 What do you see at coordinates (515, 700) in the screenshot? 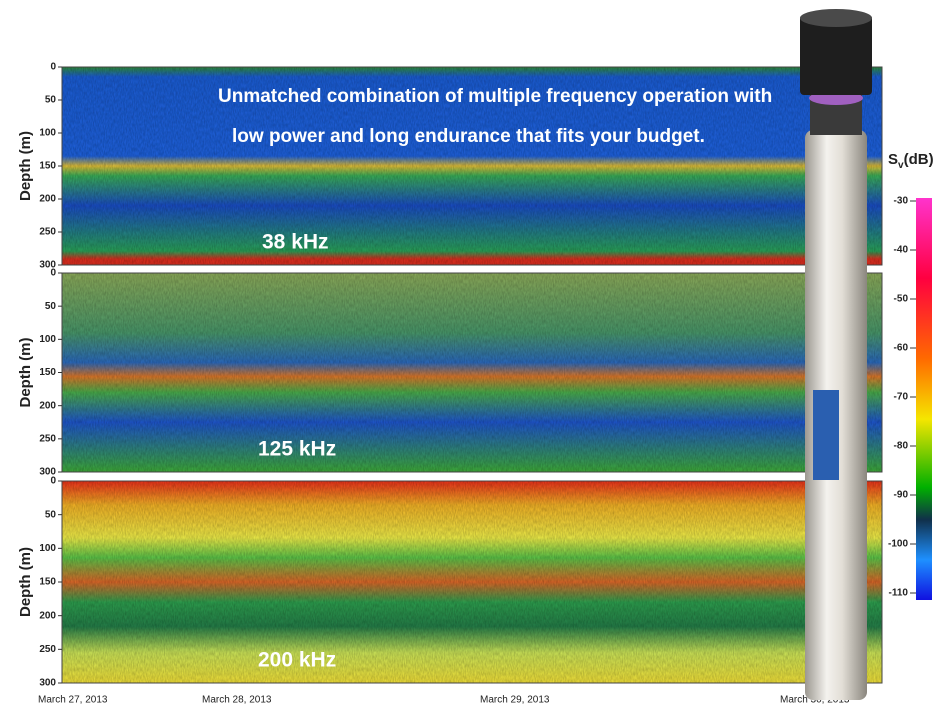
I see `x-tick-label: March 29, 2013` at bounding box center [515, 700].